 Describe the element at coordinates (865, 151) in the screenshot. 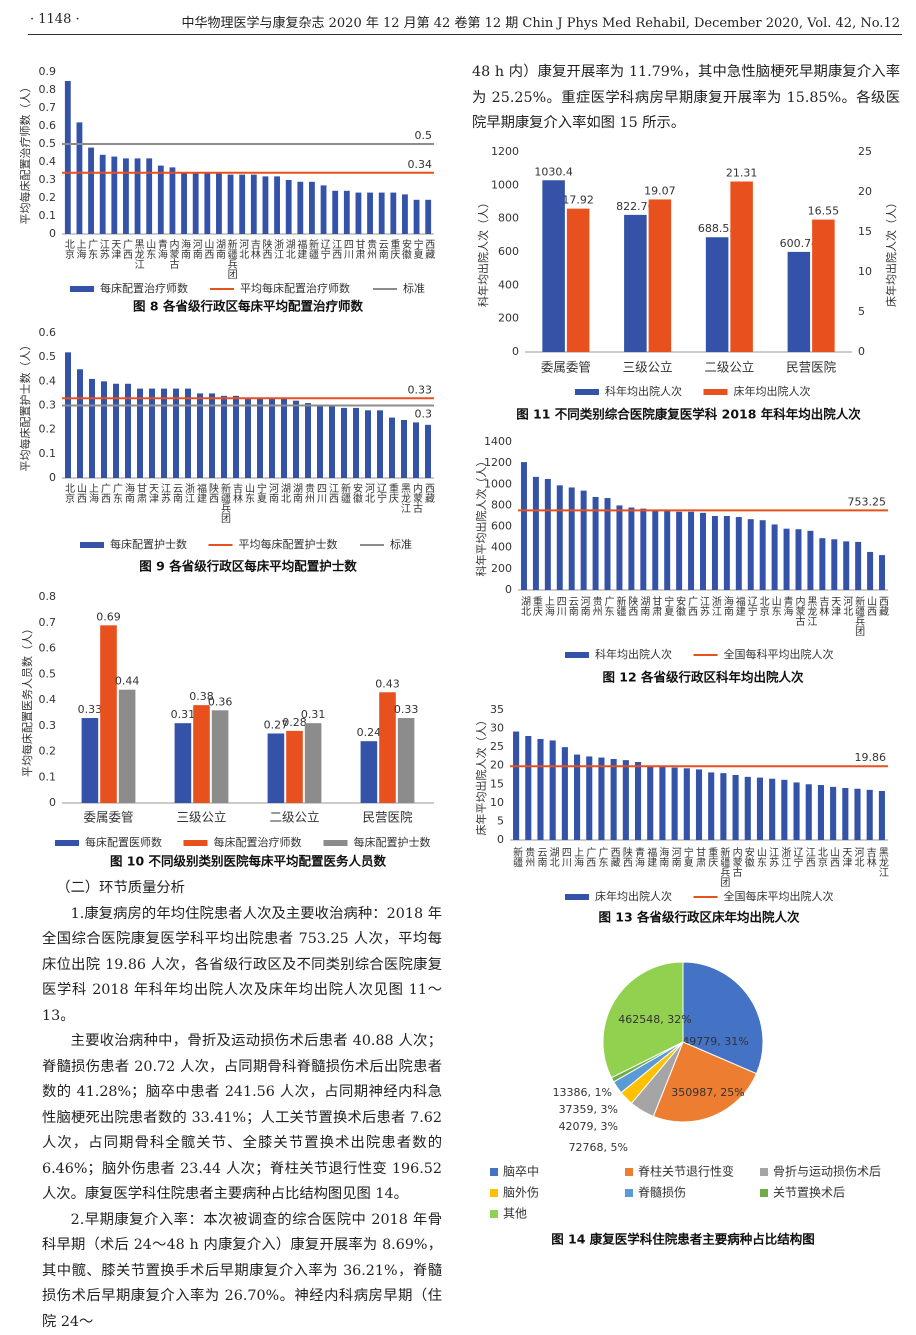

I see `y2-tick-label: 25` at that location.